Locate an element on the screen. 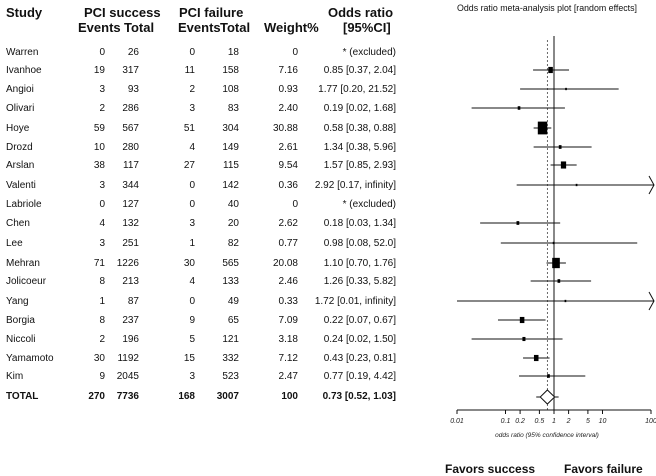  study-name: Warren is located at coordinates (22, 52).